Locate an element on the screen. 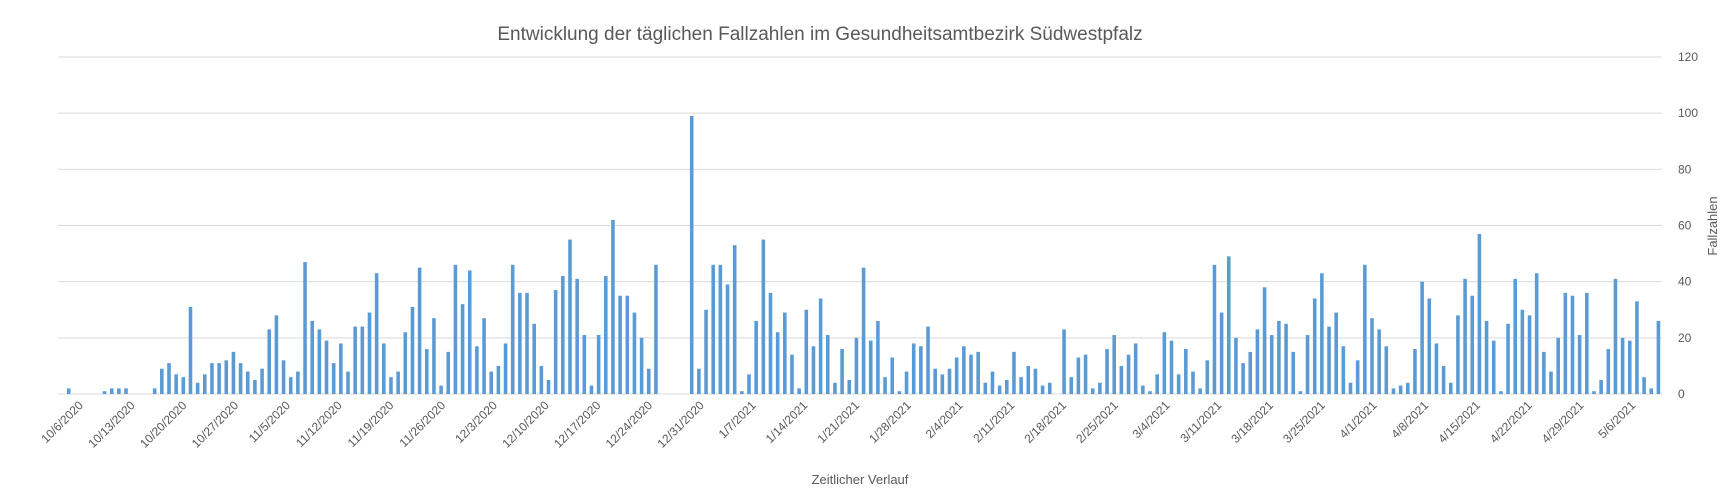 The width and height of the screenshot is (1735, 503). x-tick-label: 10/27/2020 is located at coordinates (215, 424).